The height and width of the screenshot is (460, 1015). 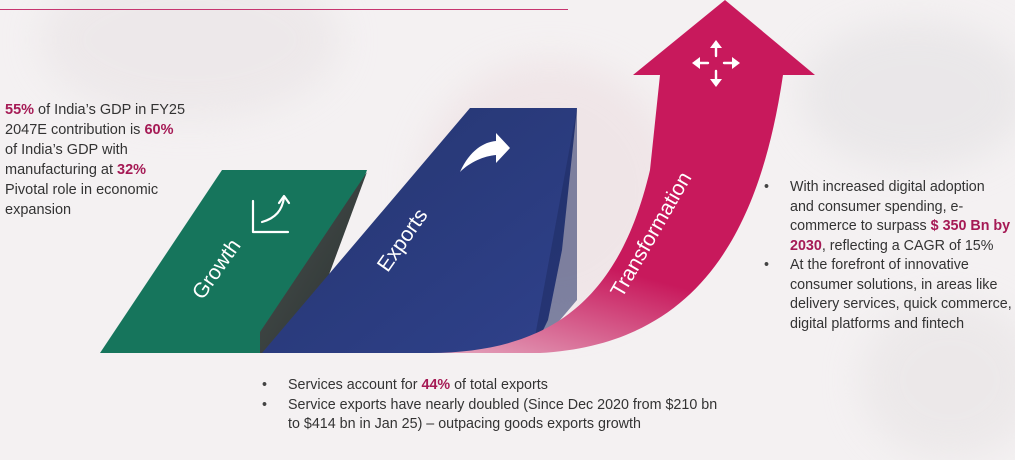 I want to click on exports-shadow, so click(x=554, y=230).